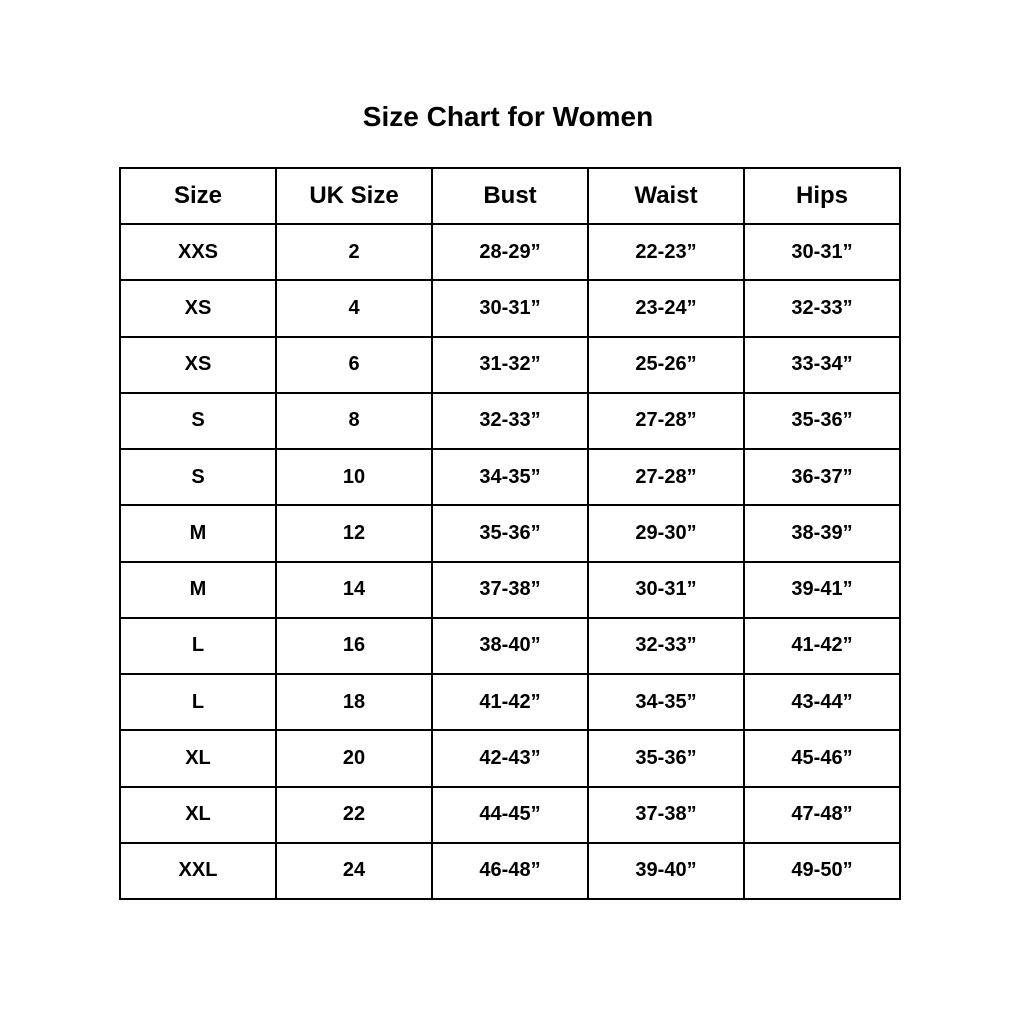  What do you see at coordinates (666, 533) in the screenshot?
I see `table-cell: 29-30”` at bounding box center [666, 533].